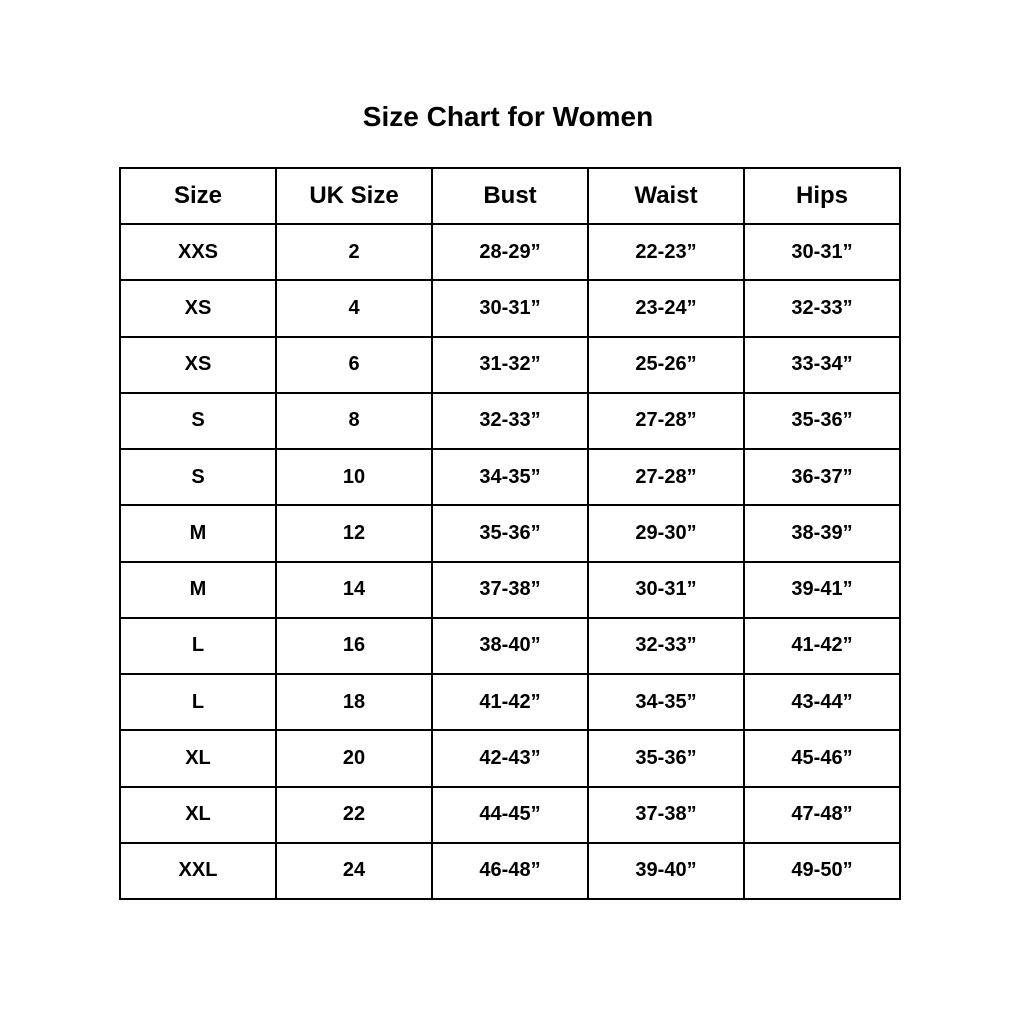  What do you see at coordinates (666, 533) in the screenshot?
I see `table-cell: 29-30”` at bounding box center [666, 533].